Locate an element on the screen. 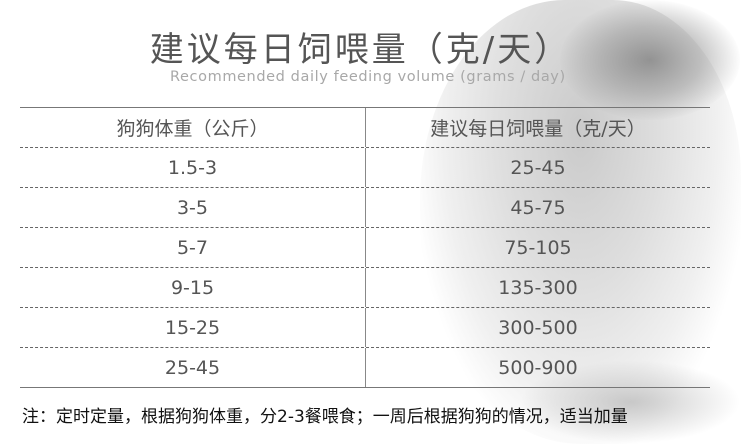 The width and height of the screenshot is (741, 444). amount-cell: 25-45 is located at coordinates (537, 167).